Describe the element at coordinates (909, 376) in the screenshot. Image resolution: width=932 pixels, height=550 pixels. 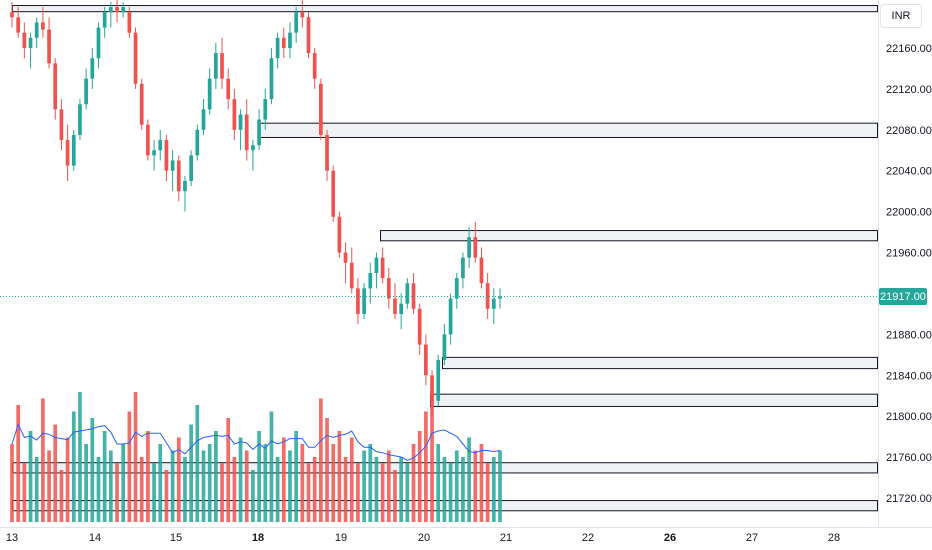
I see `price-tick-label: 21840.00` at that location.